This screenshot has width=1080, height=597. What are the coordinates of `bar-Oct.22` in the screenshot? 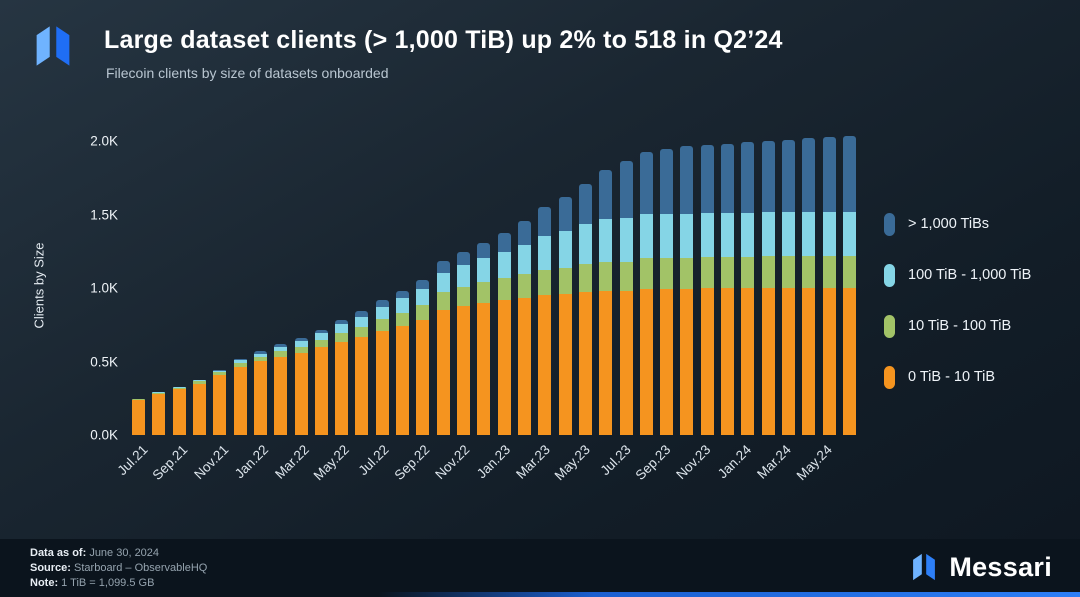 It's located at (443, 348).